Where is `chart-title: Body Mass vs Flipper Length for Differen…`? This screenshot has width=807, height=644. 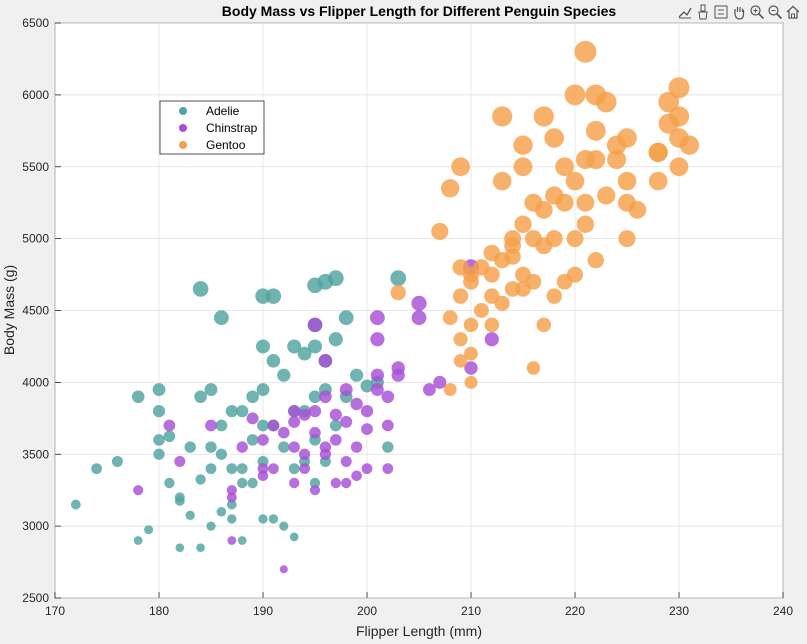 chart-title: Body Mass vs Flipper Length for Differen… is located at coordinates (419, 11).